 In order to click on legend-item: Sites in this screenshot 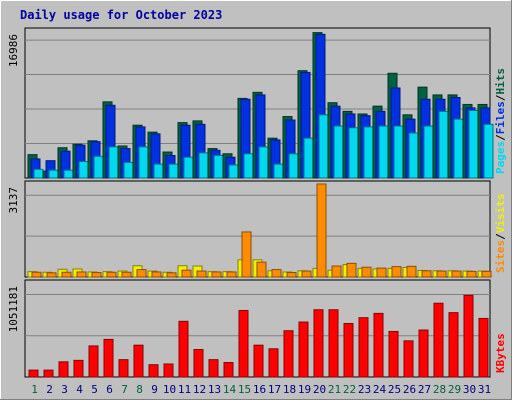, I will do `click(500, 256)`.